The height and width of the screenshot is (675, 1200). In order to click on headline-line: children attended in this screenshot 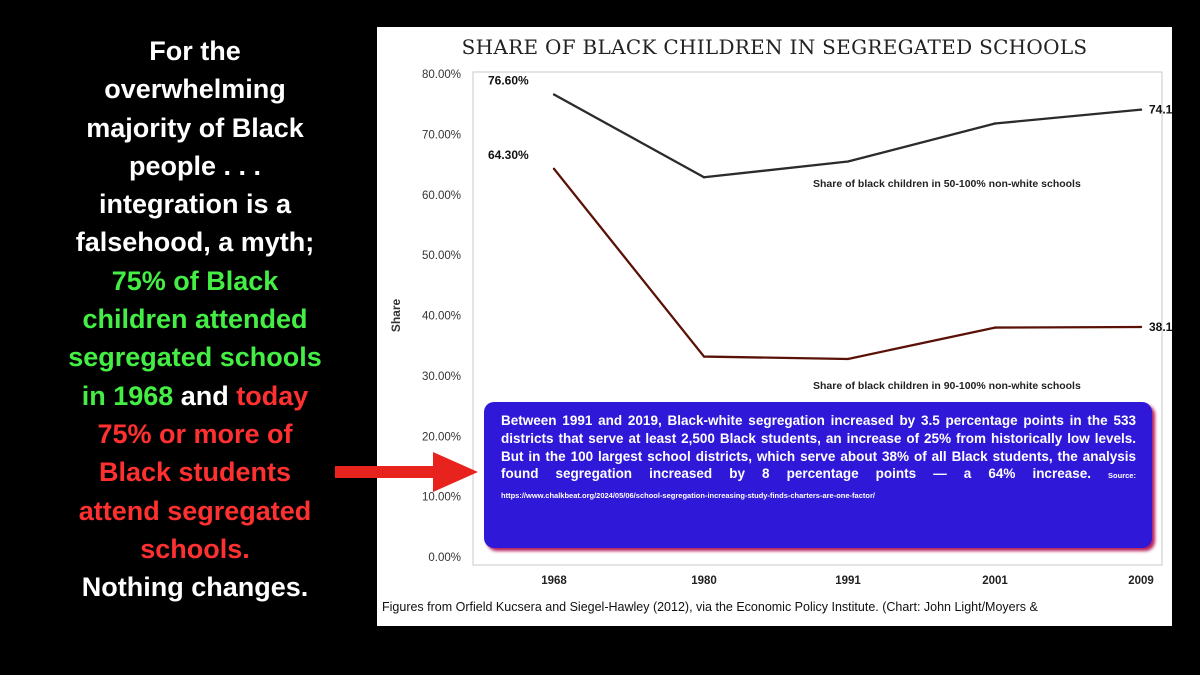, I will do `click(195, 319)`.